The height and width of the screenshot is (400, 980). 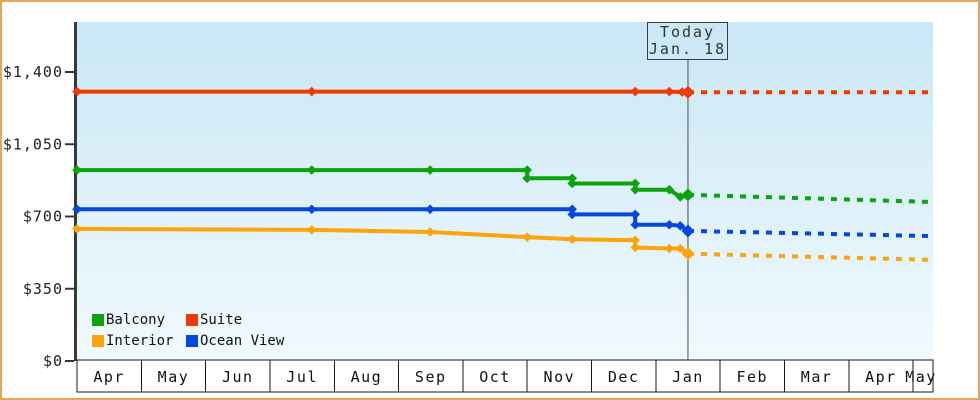 What do you see at coordinates (33, 144) in the screenshot?
I see `y-axis-label: $1,050` at bounding box center [33, 144].